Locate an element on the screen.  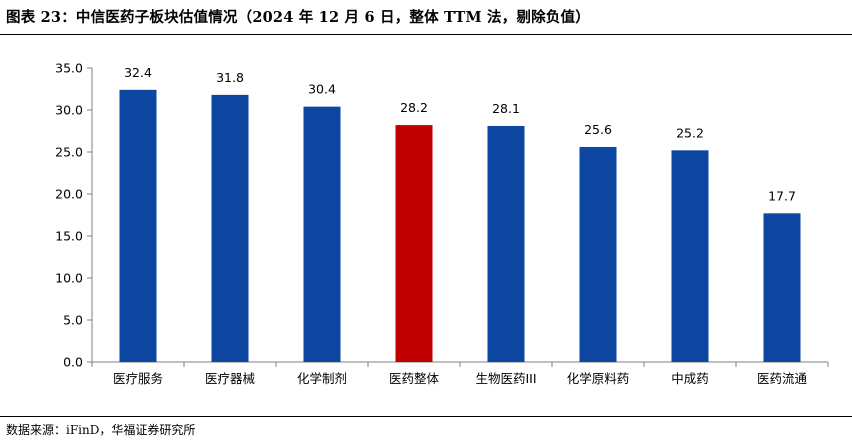
source-note: 数据来源：iFinD，华福证券研究所 is located at coordinates (101, 430).